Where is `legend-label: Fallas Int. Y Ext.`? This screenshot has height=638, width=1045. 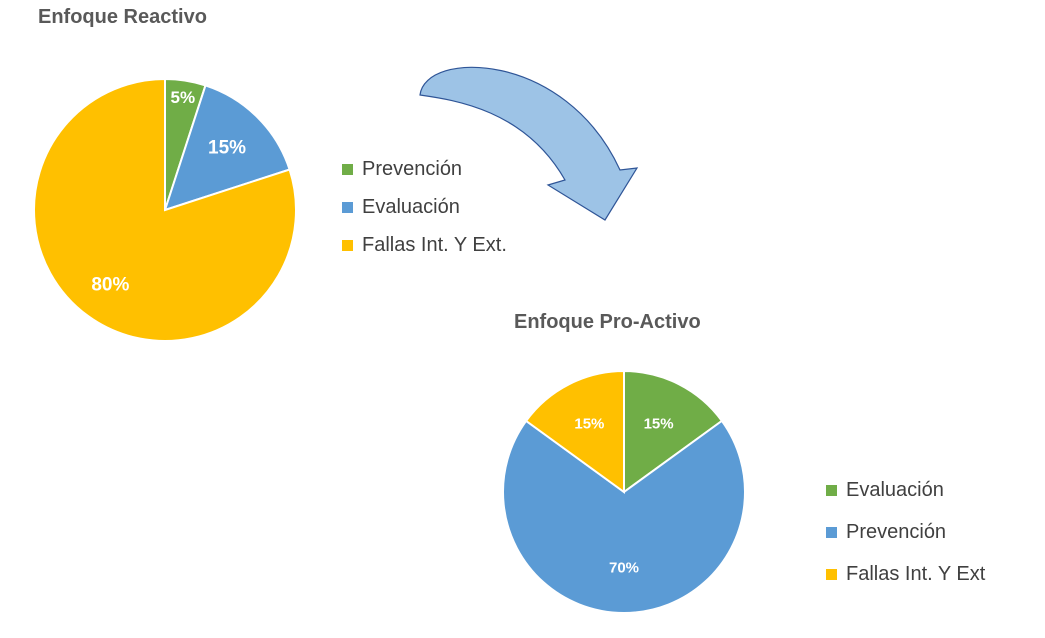 legend-label: Fallas Int. Y Ext. is located at coordinates (434, 244).